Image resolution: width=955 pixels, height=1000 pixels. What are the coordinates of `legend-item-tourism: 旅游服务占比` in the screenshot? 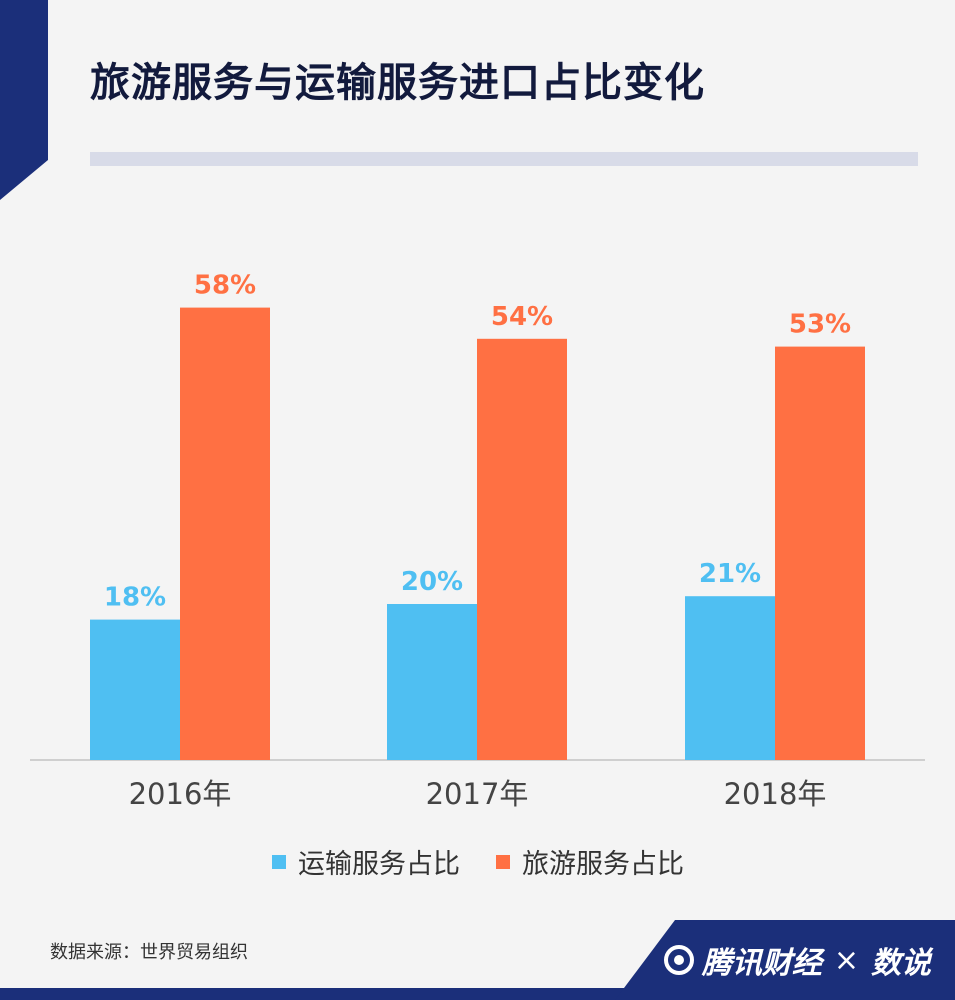 It's located at (590, 861).